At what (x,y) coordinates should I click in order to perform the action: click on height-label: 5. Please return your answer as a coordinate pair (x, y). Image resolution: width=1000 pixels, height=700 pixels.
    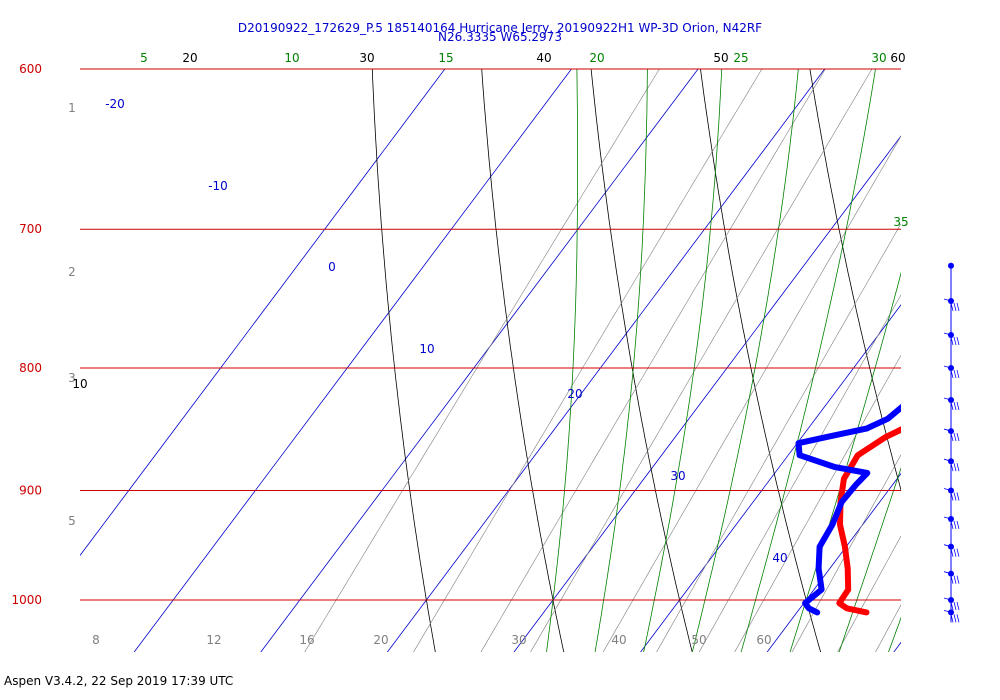
    Looking at the image, I should click on (72, 521).